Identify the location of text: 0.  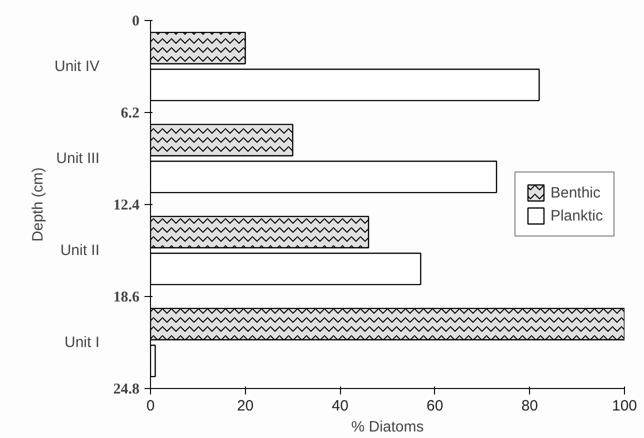
(136, 22).